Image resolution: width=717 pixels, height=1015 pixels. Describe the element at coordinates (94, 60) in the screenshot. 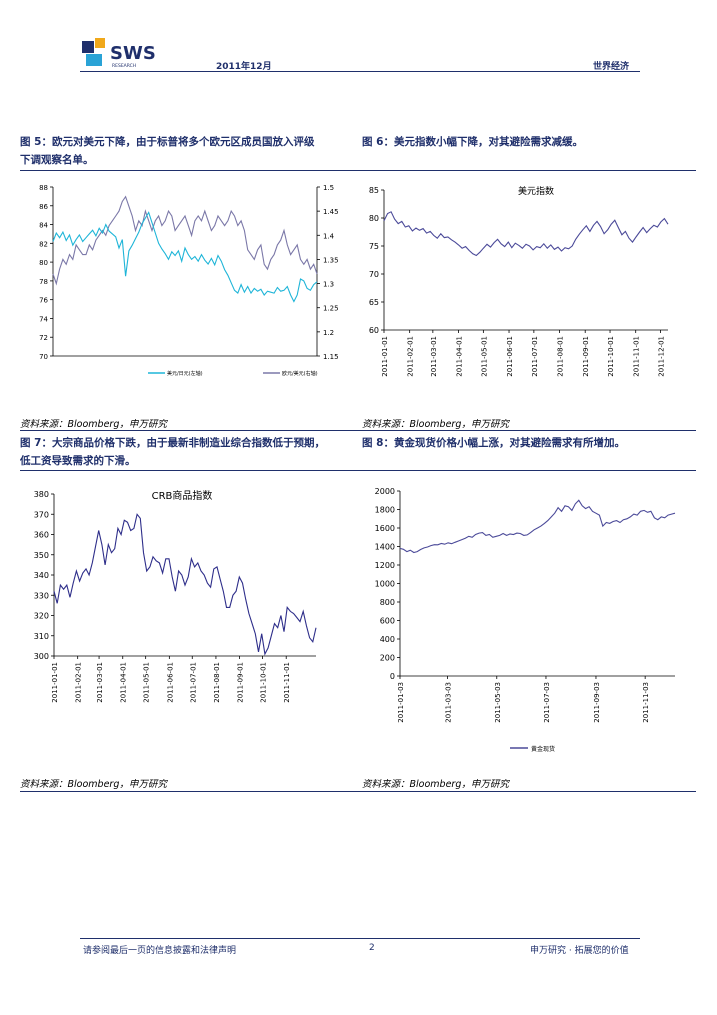

I see `logo-square-cyan` at that location.